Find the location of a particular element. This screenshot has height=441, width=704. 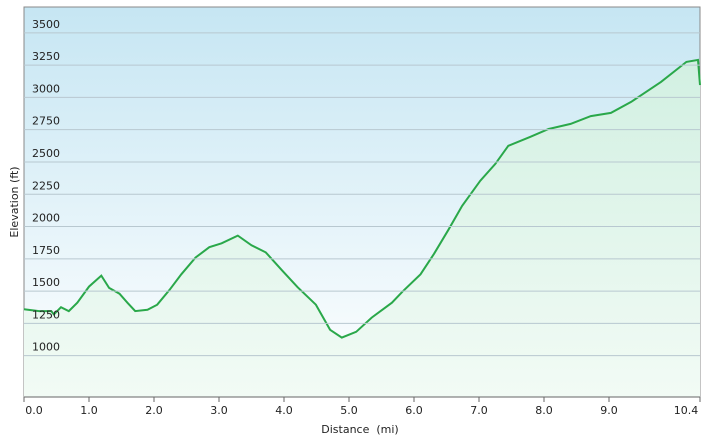

y-tick-label: 3500 is located at coordinates (46, 24).